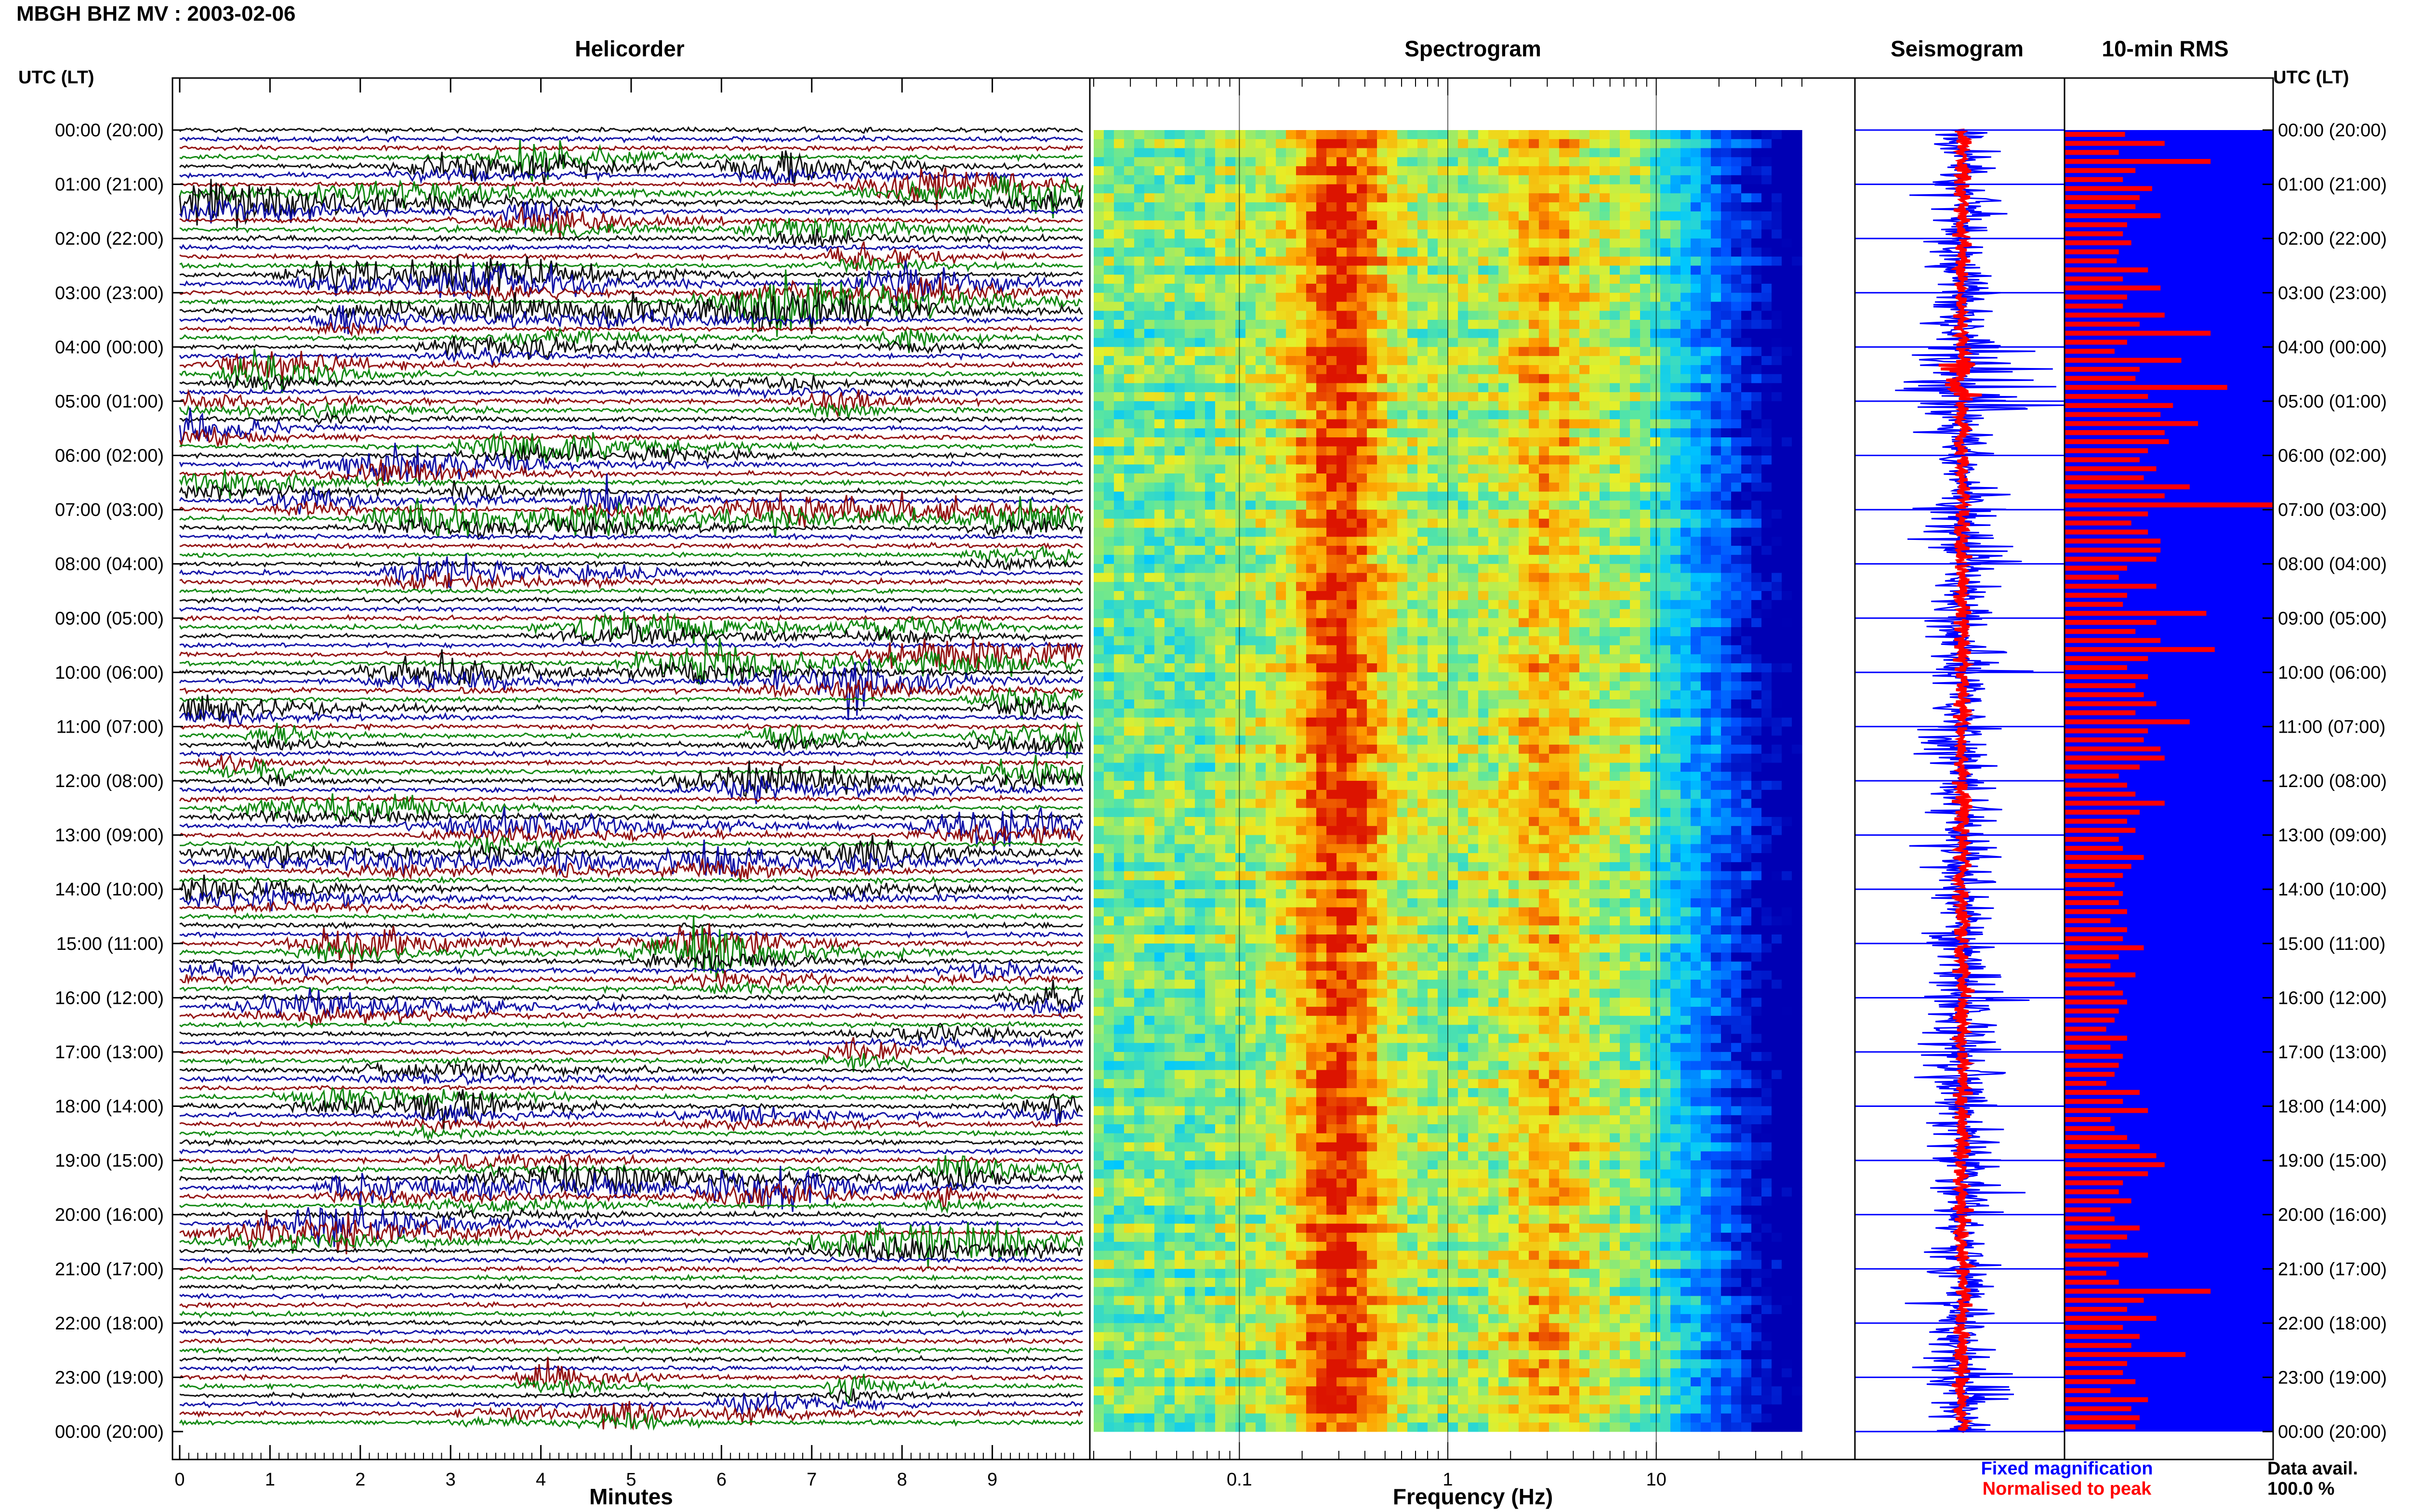 This screenshot has width=2409, height=1512. What do you see at coordinates (56, 77) in the screenshot?
I see `utc-label-left: UTC (LT)` at bounding box center [56, 77].